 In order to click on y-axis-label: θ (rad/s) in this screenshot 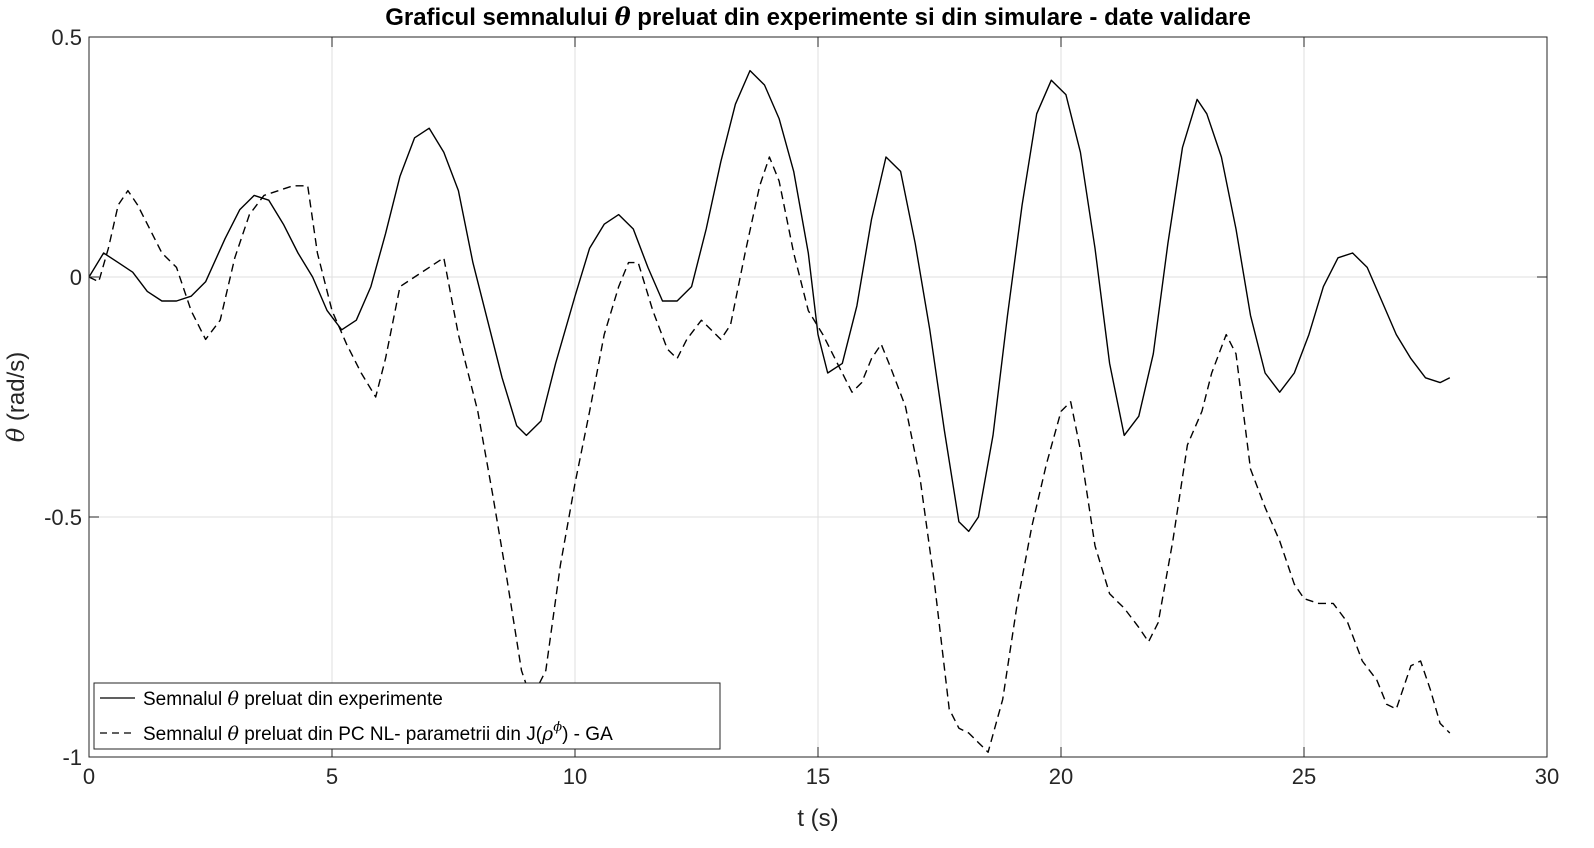, I will do `click(16, 397)`.